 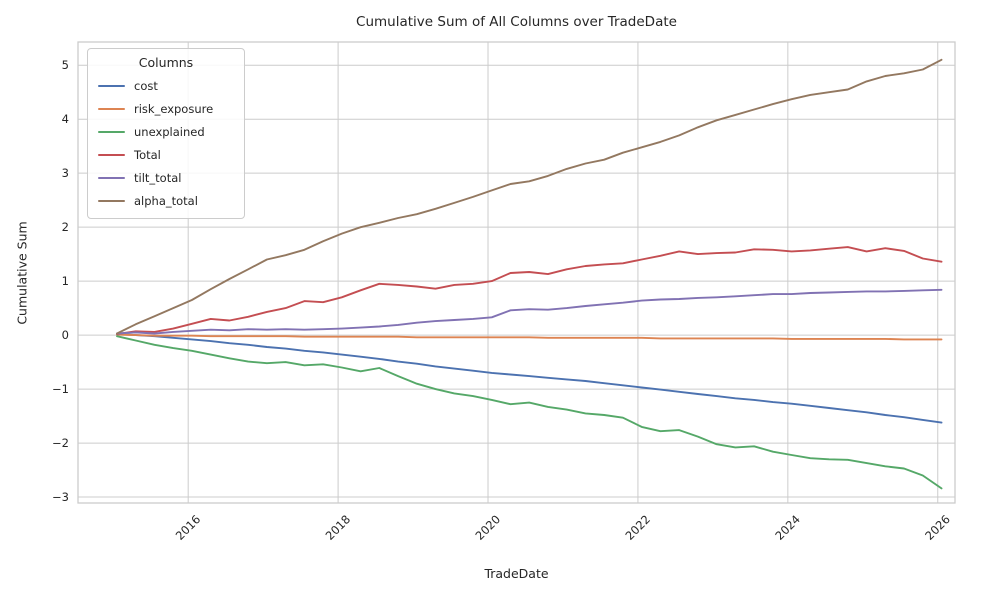 What do you see at coordinates (147, 154) in the screenshot?
I see `legend-label-total: Total` at bounding box center [147, 154].